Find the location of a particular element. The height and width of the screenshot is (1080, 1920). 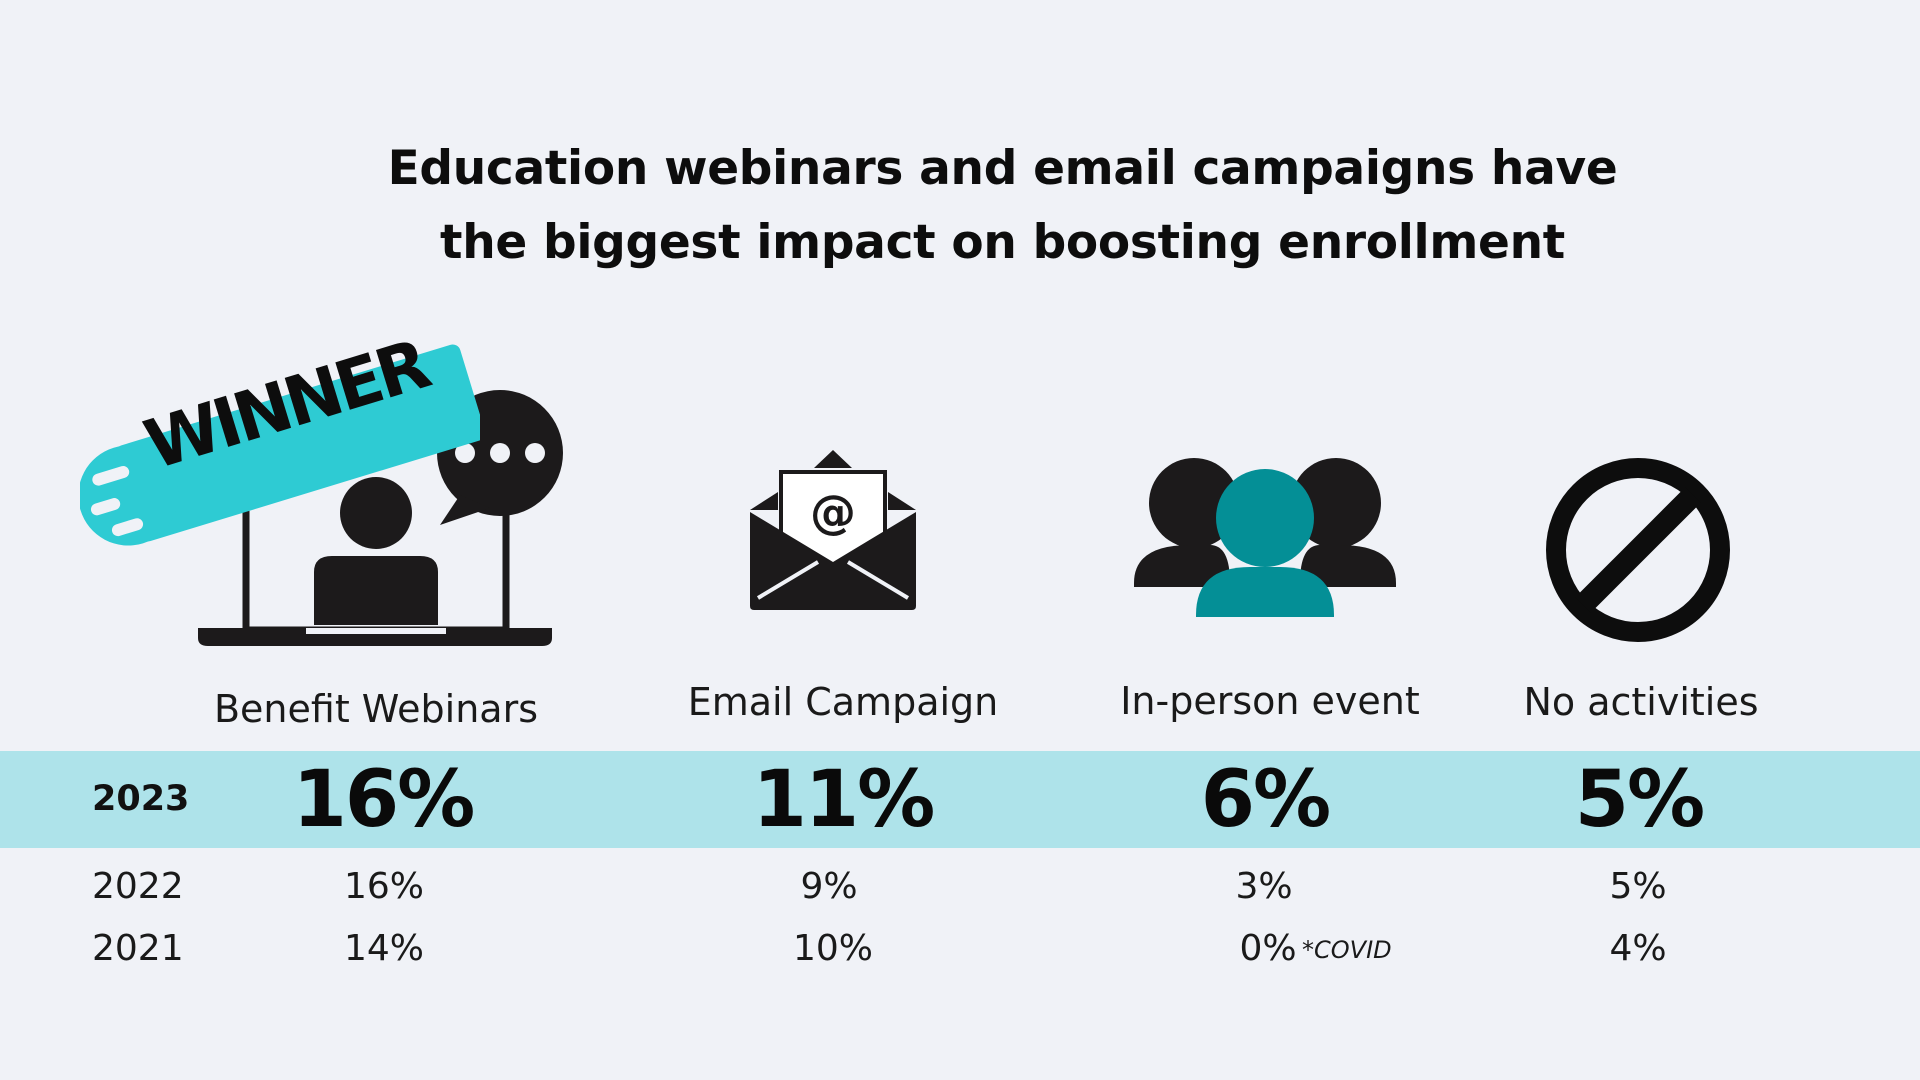

value-2021: 10% is located at coordinates (832, 948).